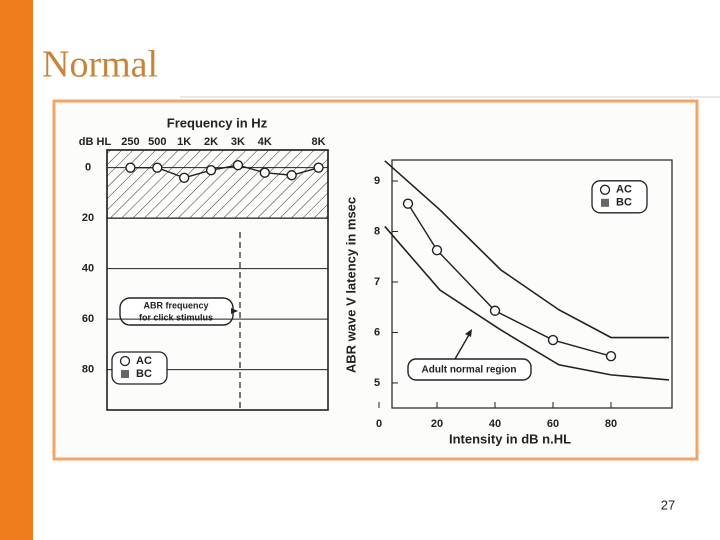 This screenshot has width=720, height=540. I want to click on side-bar, so click(16, 270).